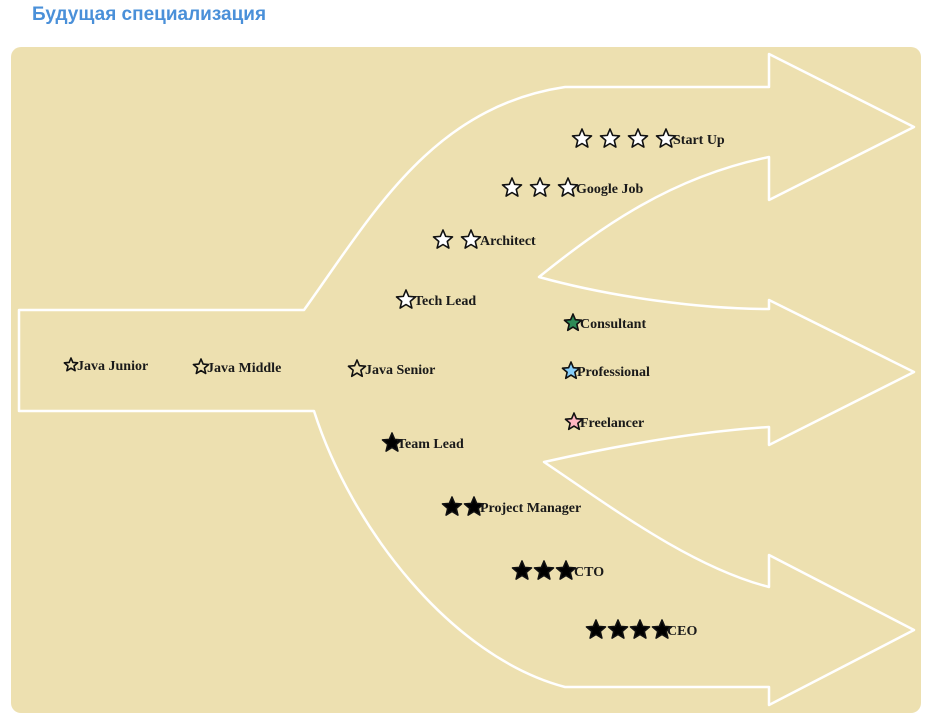 The height and width of the screenshot is (723, 933). I want to click on node-label-consultant: Consultant, so click(613, 324).